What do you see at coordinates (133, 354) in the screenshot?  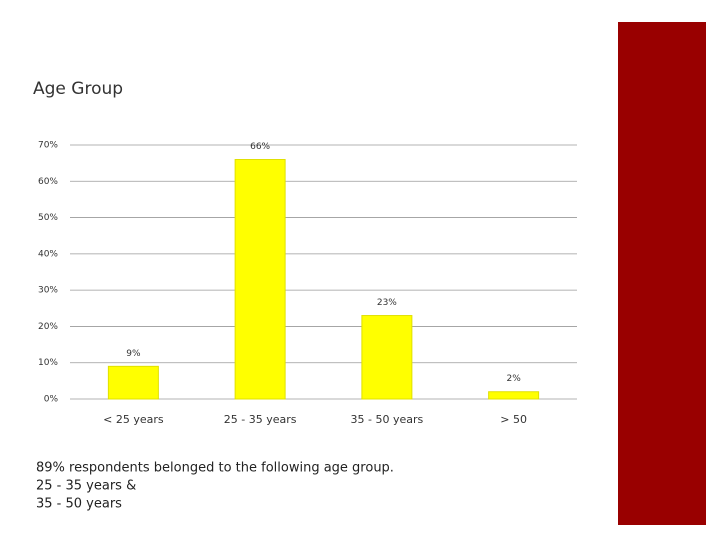 I see `value-label: 9%` at bounding box center [133, 354].